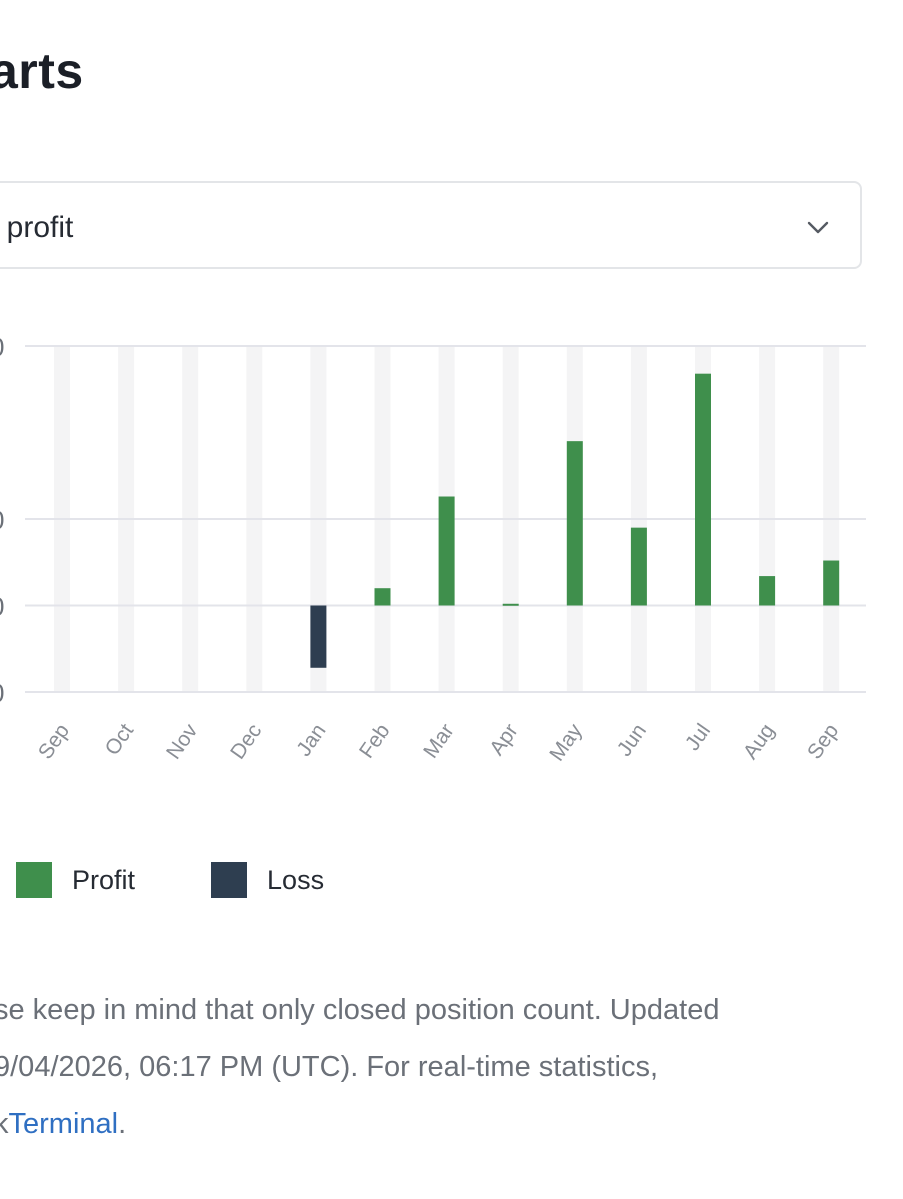  What do you see at coordinates (63, 1124) in the screenshot?
I see `terminal-link: Terminal` at bounding box center [63, 1124].